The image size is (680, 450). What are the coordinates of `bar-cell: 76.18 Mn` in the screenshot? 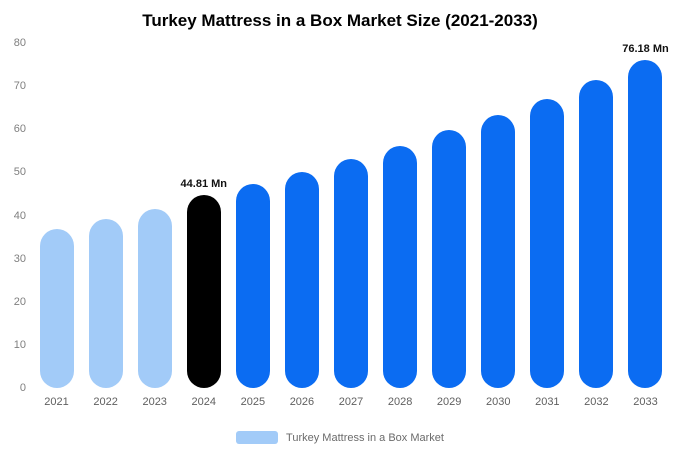 It's located at (645, 215).